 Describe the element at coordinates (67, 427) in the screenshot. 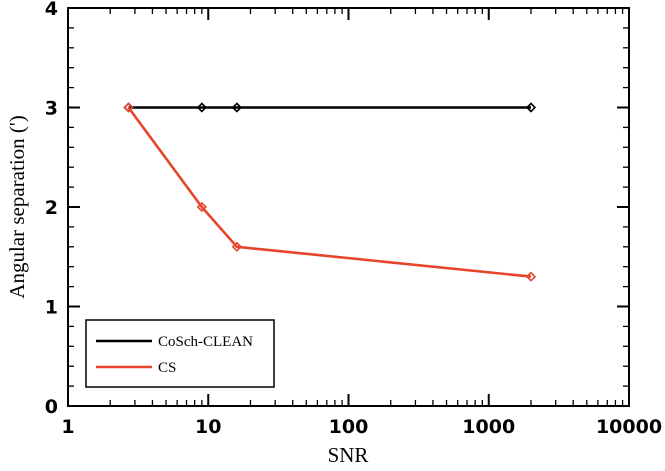

I see `x-tick-label: 1` at that location.